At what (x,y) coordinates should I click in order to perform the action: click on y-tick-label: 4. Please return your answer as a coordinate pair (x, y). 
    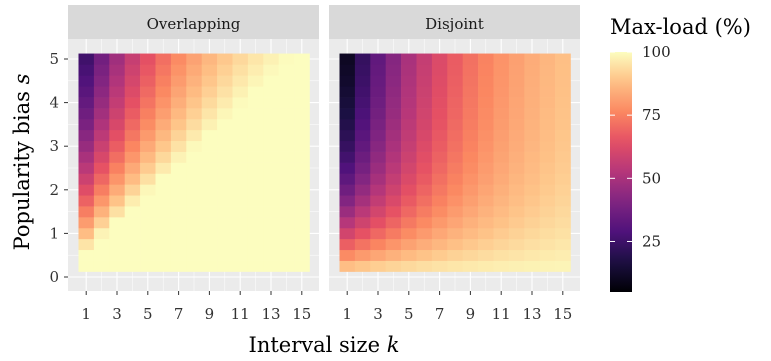
    Looking at the image, I should click on (54, 103).